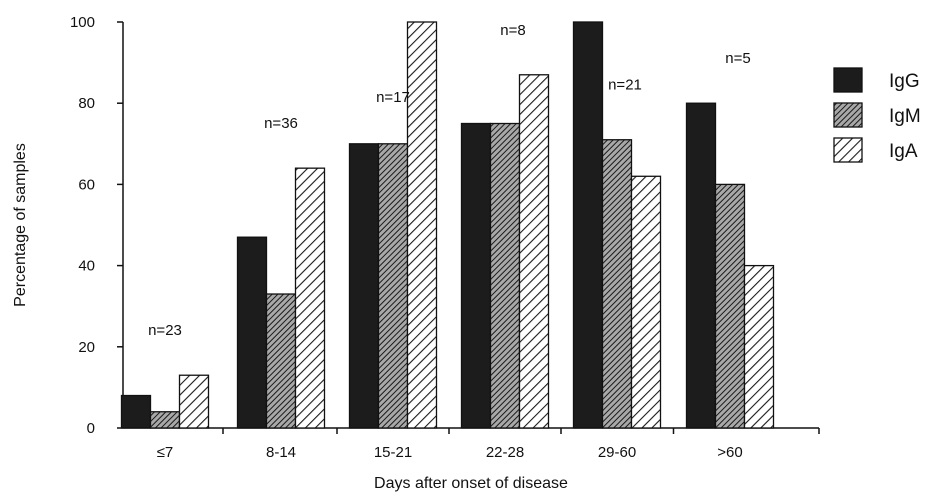 The height and width of the screenshot is (493, 952). What do you see at coordinates (617, 452) in the screenshot?
I see `x-tick-label: 29-60` at bounding box center [617, 452].